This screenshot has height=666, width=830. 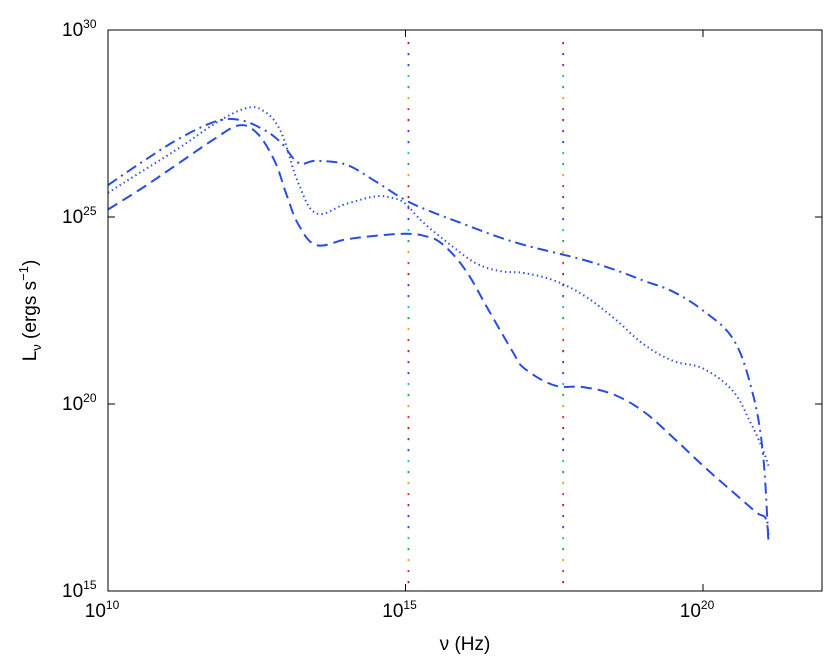 What do you see at coordinates (102, 610) in the screenshot?
I see `x-tick-label: 1010` at bounding box center [102, 610].